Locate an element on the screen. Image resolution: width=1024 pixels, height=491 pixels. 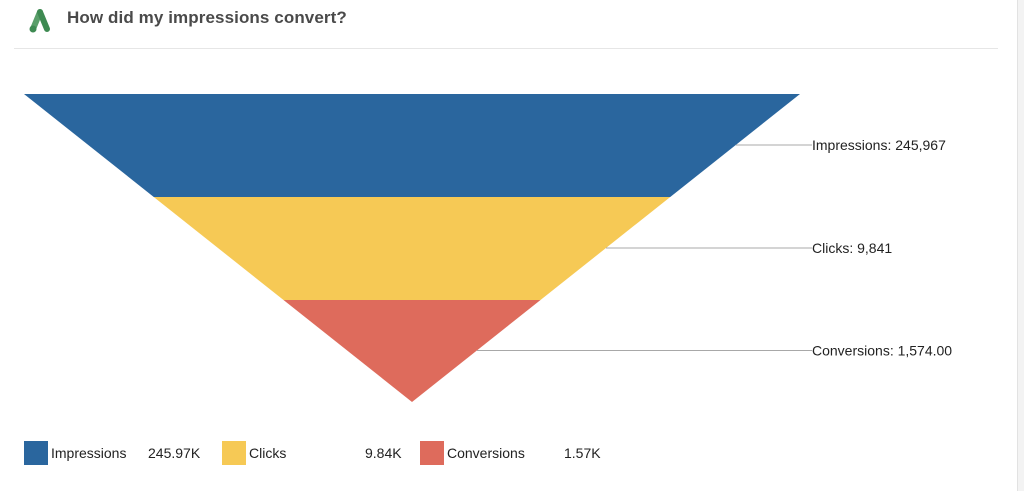
funnel-label-conversions: Conversions: 1,574.00 is located at coordinates (882, 351).